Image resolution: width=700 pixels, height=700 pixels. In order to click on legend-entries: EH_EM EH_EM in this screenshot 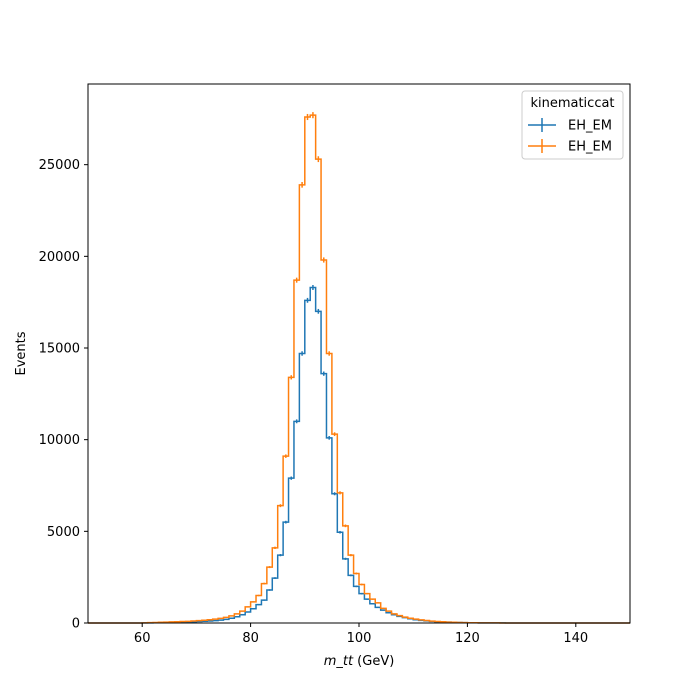, I will do `click(570, 136)`.